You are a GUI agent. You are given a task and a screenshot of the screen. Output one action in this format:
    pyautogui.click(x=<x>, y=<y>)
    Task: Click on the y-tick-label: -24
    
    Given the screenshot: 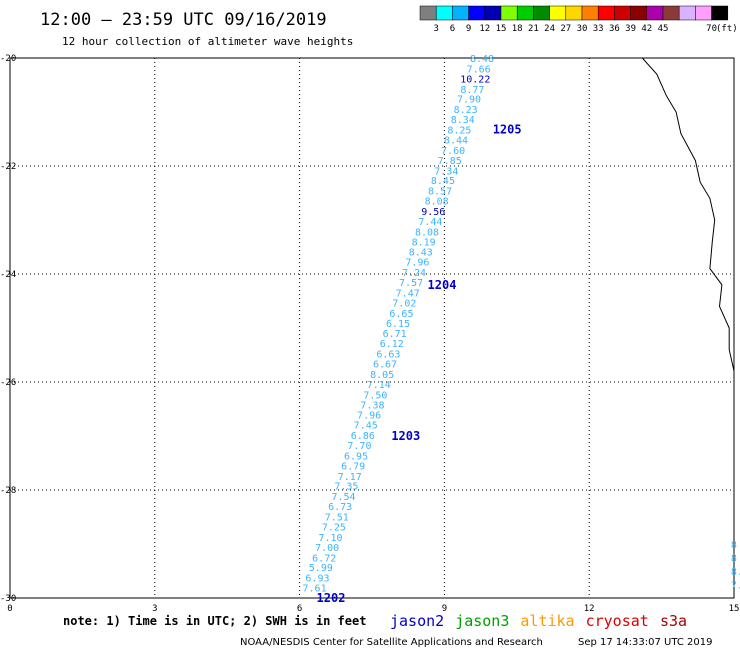 What is the action you would take?
    pyautogui.click(x=8, y=275)
    